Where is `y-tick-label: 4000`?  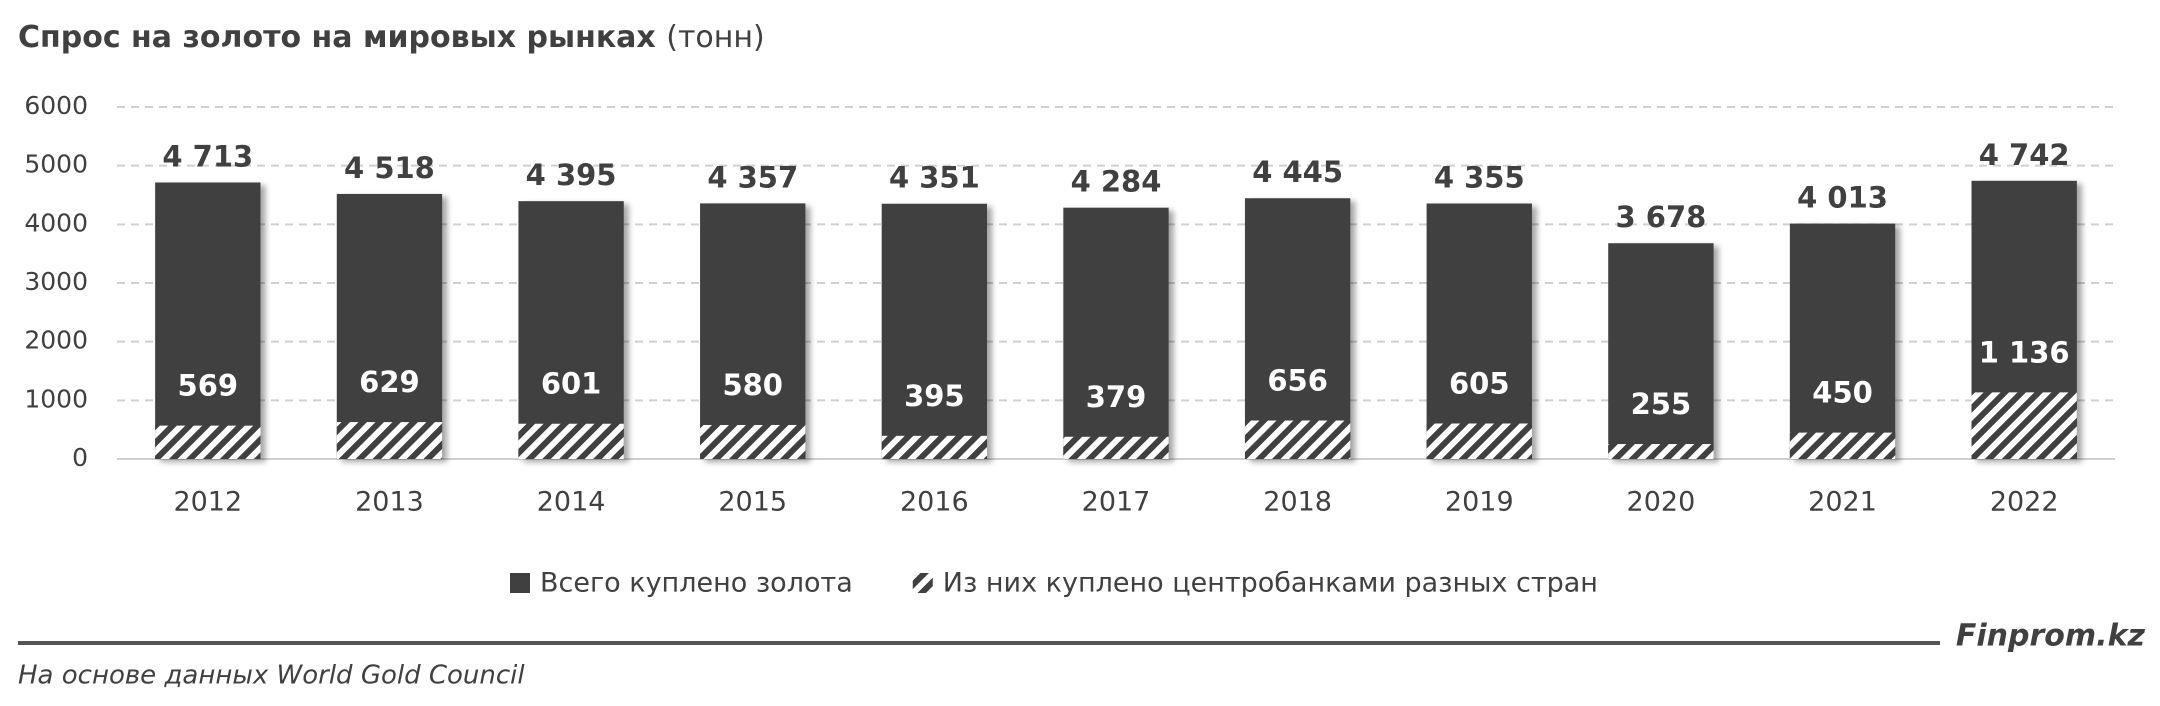
y-tick-label: 4000 is located at coordinates (56, 222).